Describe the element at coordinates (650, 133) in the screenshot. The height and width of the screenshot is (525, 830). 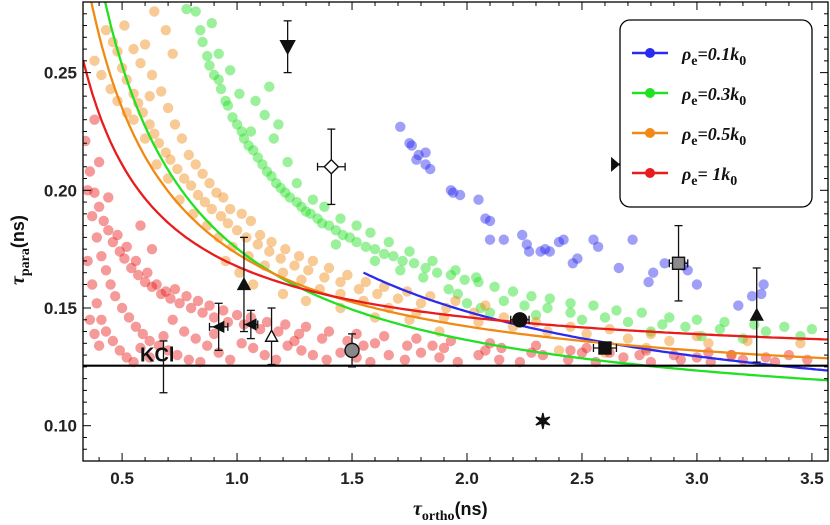
I see `legend-swatch-dot` at that location.